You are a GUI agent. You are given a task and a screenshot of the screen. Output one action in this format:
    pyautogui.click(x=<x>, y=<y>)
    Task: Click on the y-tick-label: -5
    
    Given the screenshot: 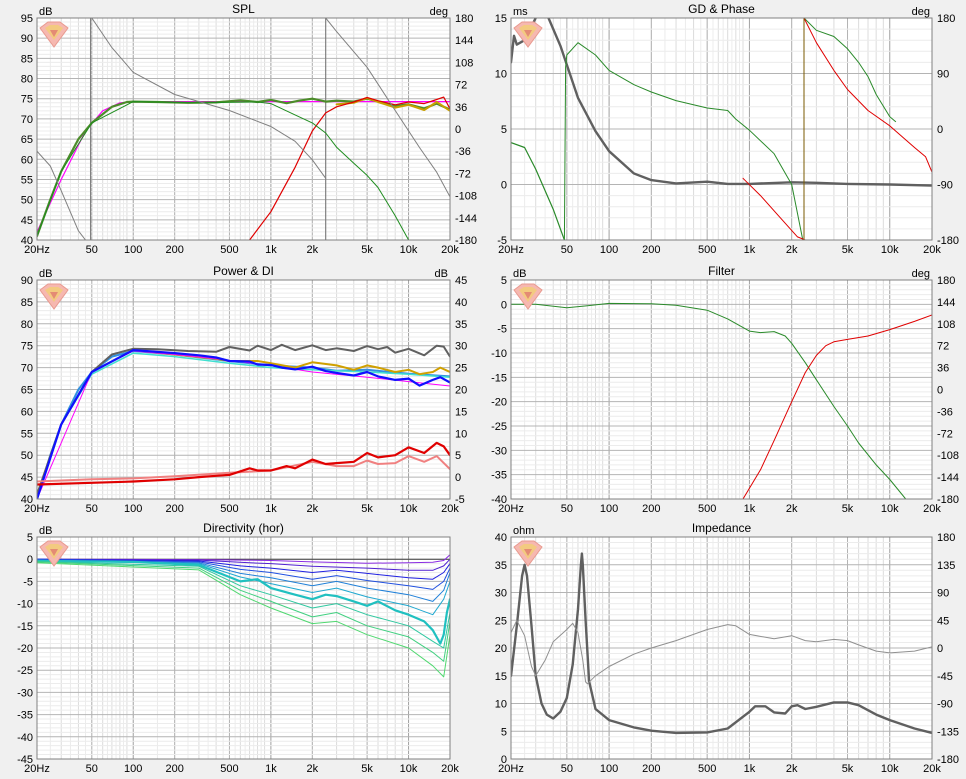 What is the action you would take?
    pyautogui.click(x=502, y=330)
    